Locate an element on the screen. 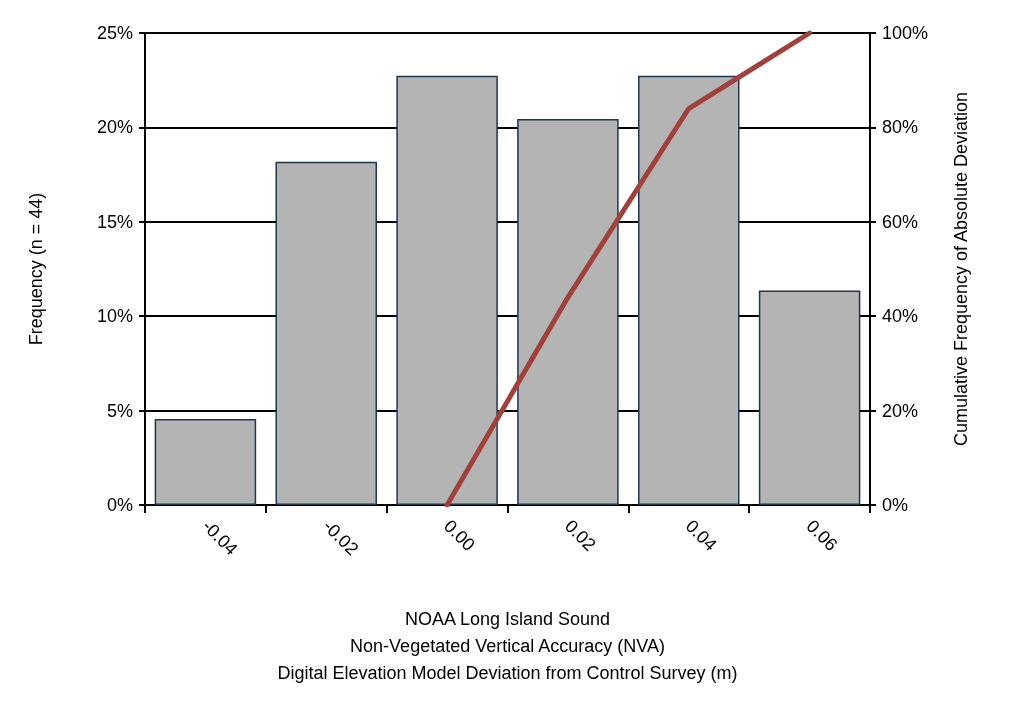 The height and width of the screenshot is (715, 1017). y2-tick-label: 40% is located at coordinates (900, 316).